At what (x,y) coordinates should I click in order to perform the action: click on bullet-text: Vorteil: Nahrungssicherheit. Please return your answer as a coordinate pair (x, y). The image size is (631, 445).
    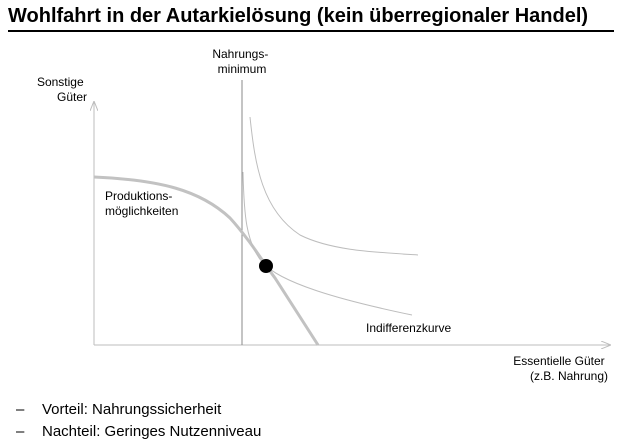
    Looking at the image, I should click on (132, 409).